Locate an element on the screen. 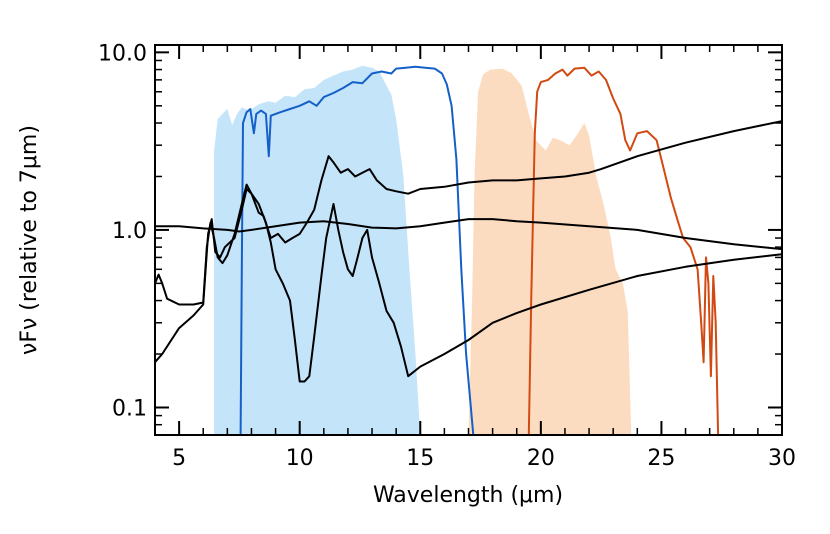 This screenshot has width=830, height=534. x-tick-label: 15 is located at coordinates (420, 458).